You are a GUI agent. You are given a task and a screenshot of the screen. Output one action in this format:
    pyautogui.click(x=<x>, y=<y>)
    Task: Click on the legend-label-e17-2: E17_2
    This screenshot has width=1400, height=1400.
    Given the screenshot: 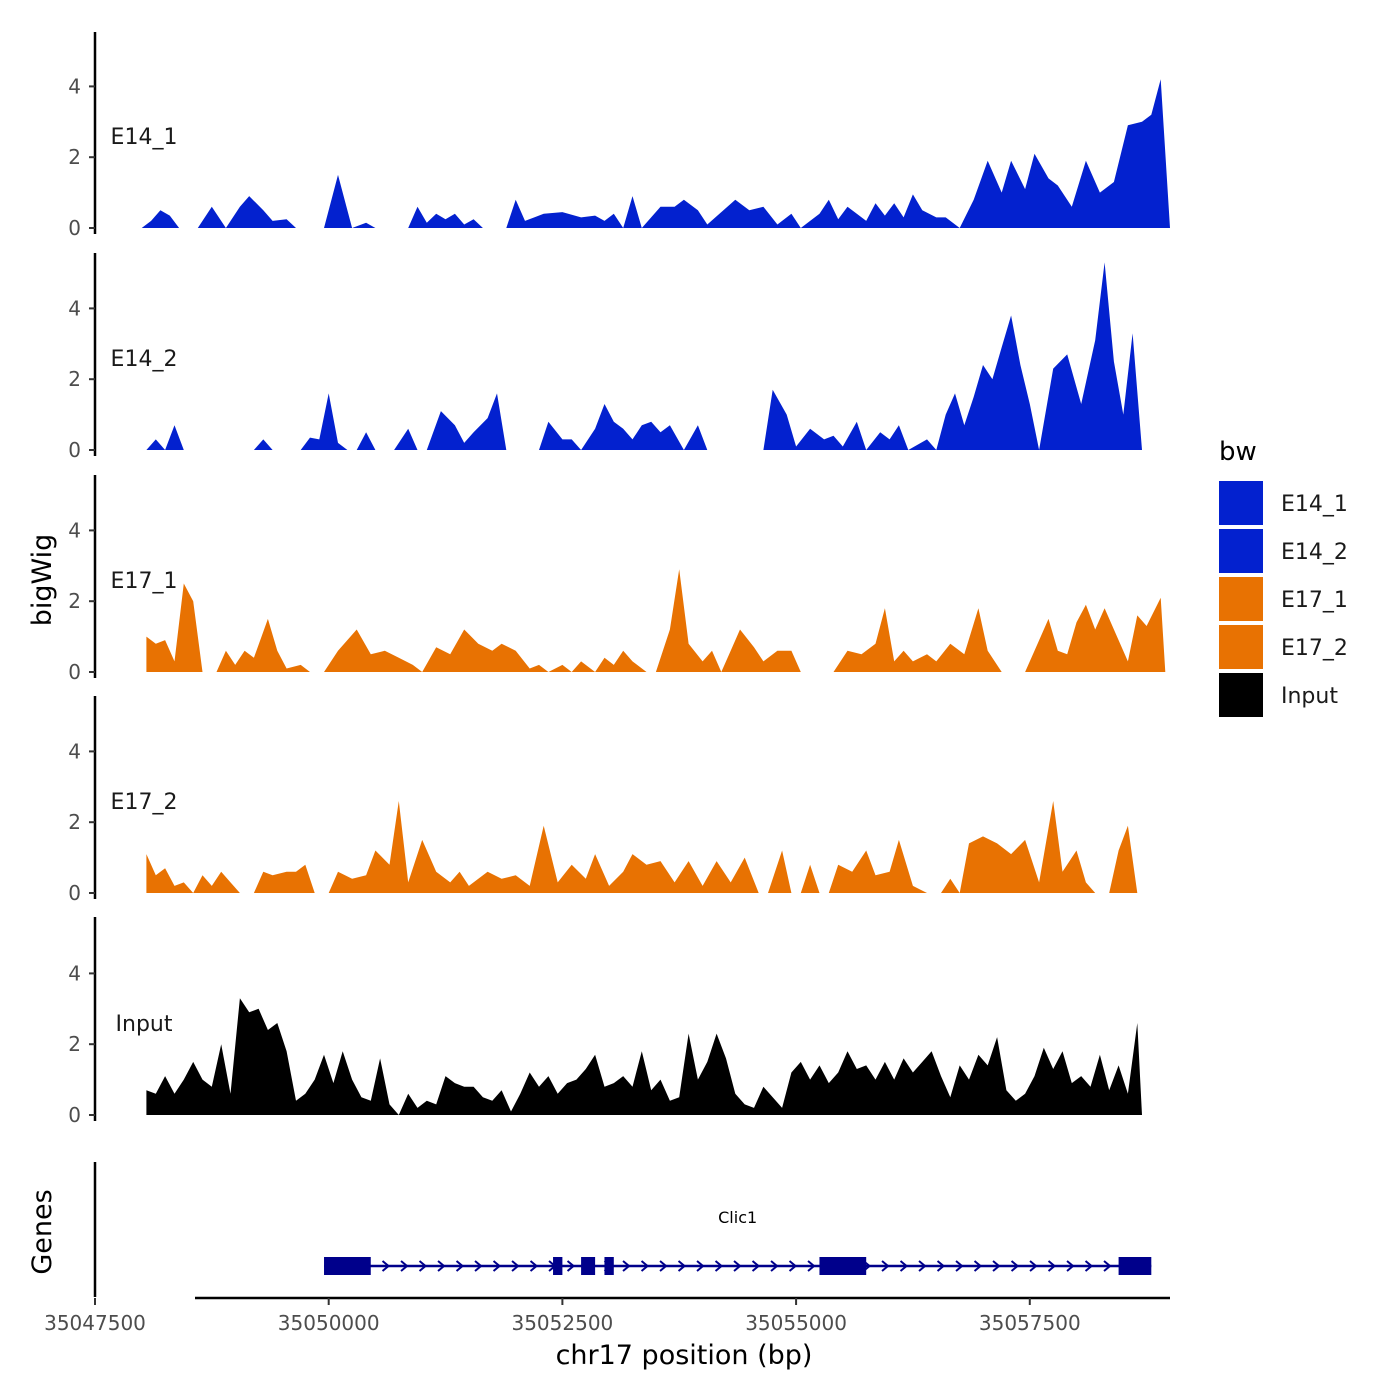 What is the action you would take?
    pyautogui.click(x=1314, y=648)
    